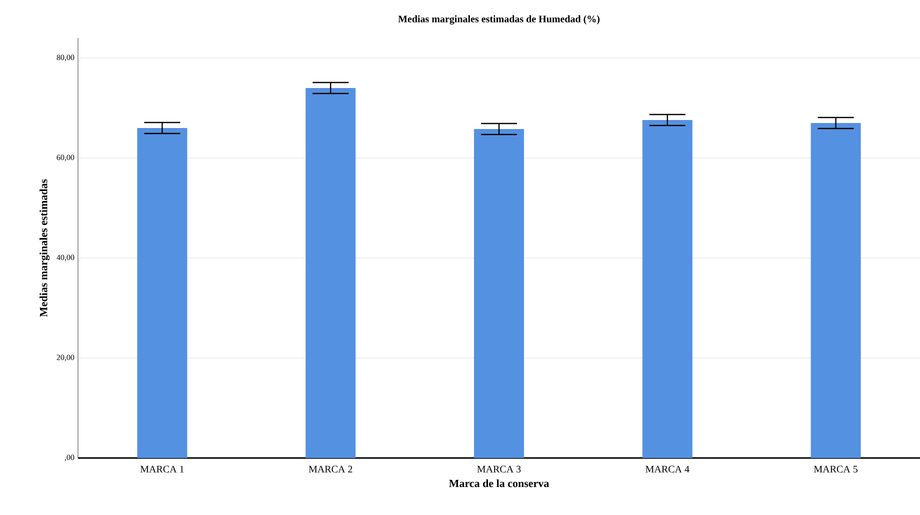  I want to click on x-tick-label: MARCA 2, so click(330, 469).